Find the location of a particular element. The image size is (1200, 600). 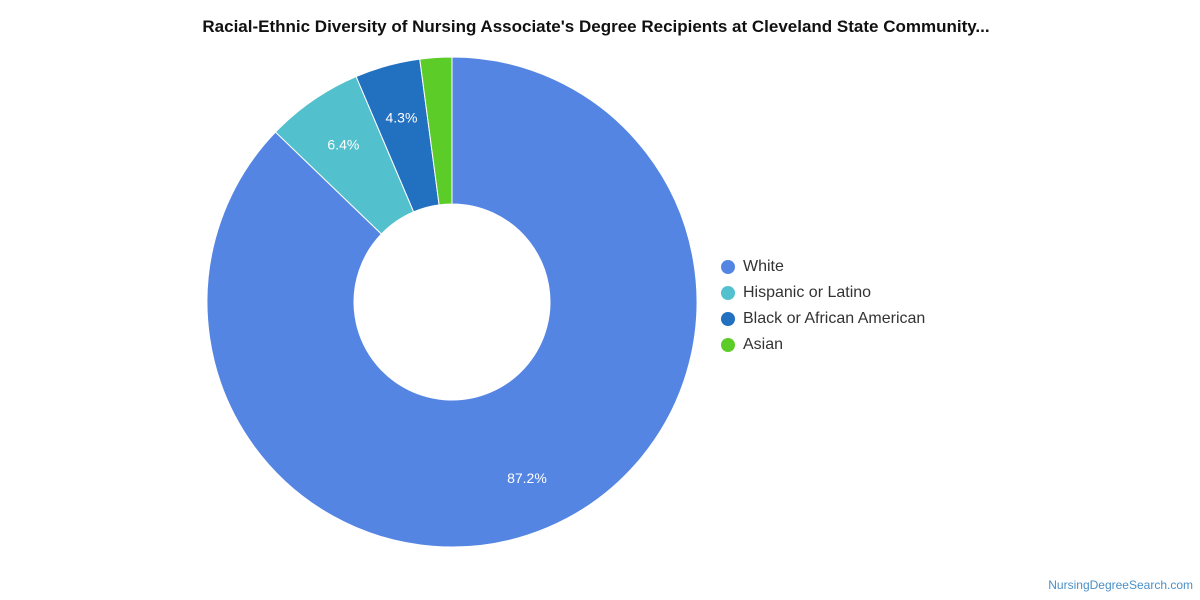

data-label-black-or-african-american: 4.3% is located at coordinates (402, 117).